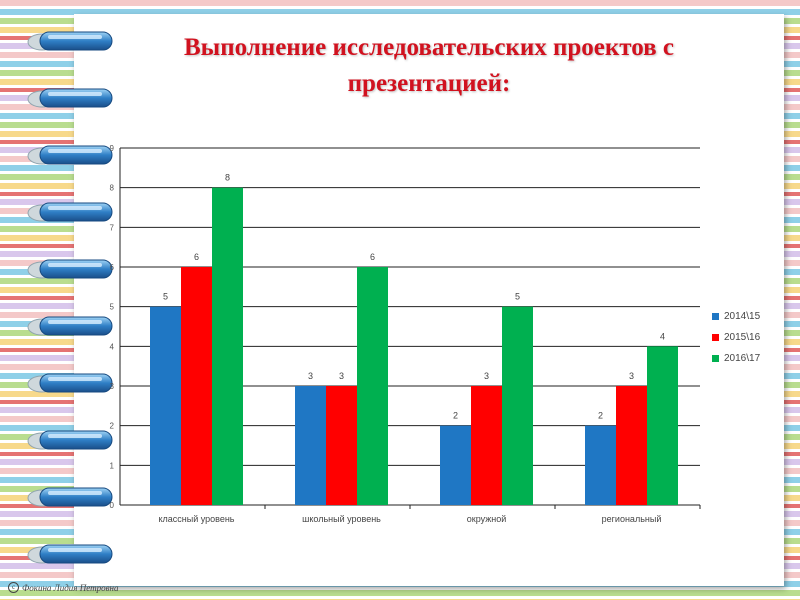 This screenshot has height=600, width=800. What do you see at coordinates (70, 587) in the screenshot?
I see `footer-text: Фокина Лидия Петровна` at bounding box center [70, 587].